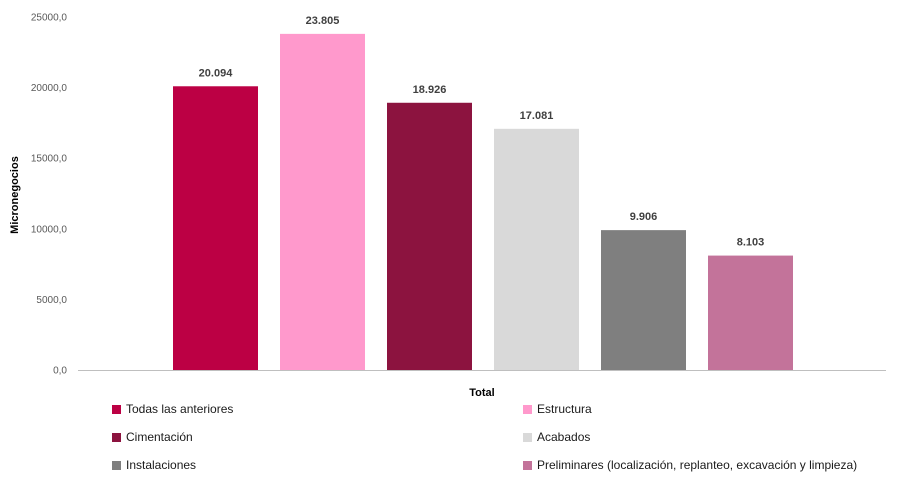 The width and height of the screenshot is (901, 481). Describe the element at coordinates (216, 73) in the screenshot. I see `bar-data-label: 20.094` at that location.